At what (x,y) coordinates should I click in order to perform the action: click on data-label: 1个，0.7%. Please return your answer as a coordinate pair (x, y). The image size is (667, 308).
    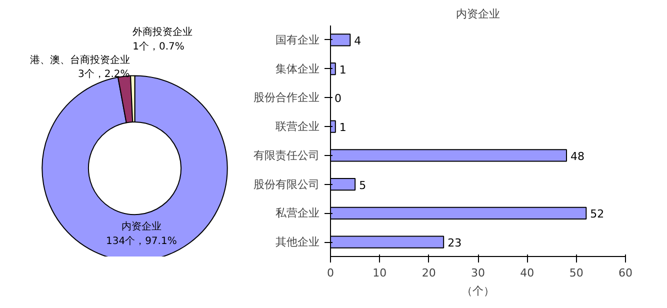
    Looking at the image, I should click on (158, 46).